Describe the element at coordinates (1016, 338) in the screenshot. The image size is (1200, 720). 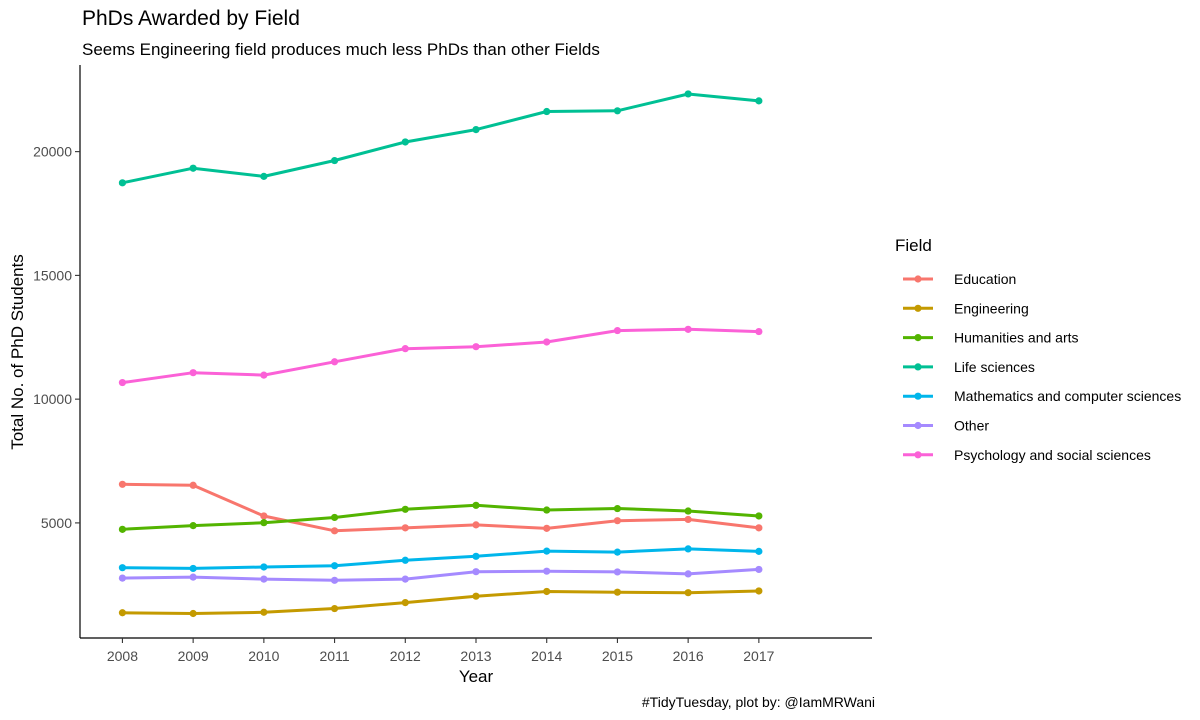
I see `legend-label-humanities-and-arts: Humanities and arts` at that location.